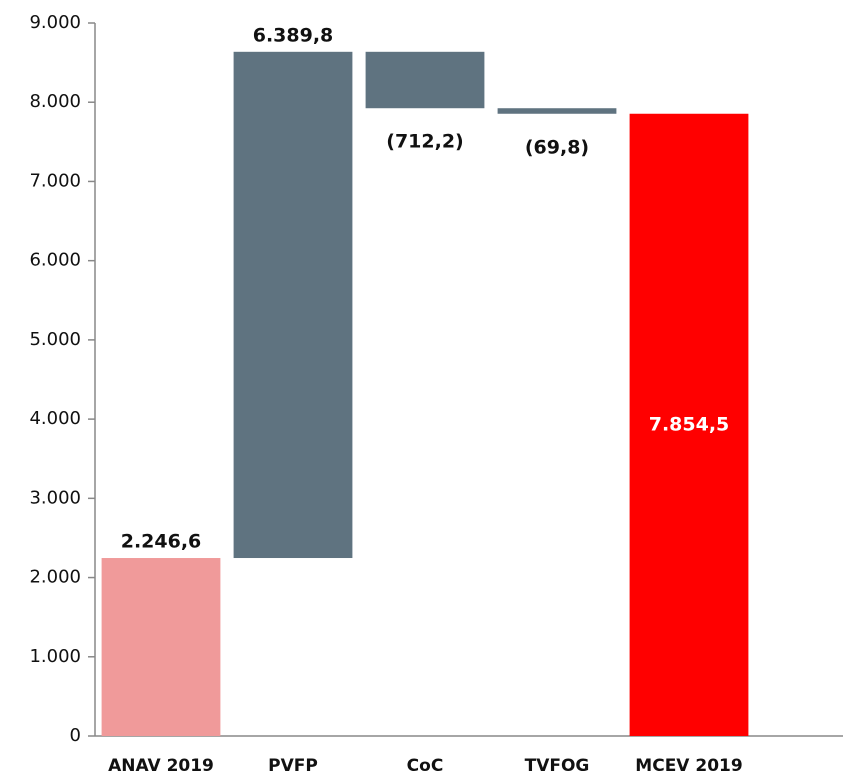 The height and width of the screenshot is (777, 843). What do you see at coordinates (424, 142) in the screenshot?
I see `value-label: (712,2)` at bounding box center [424, 142].